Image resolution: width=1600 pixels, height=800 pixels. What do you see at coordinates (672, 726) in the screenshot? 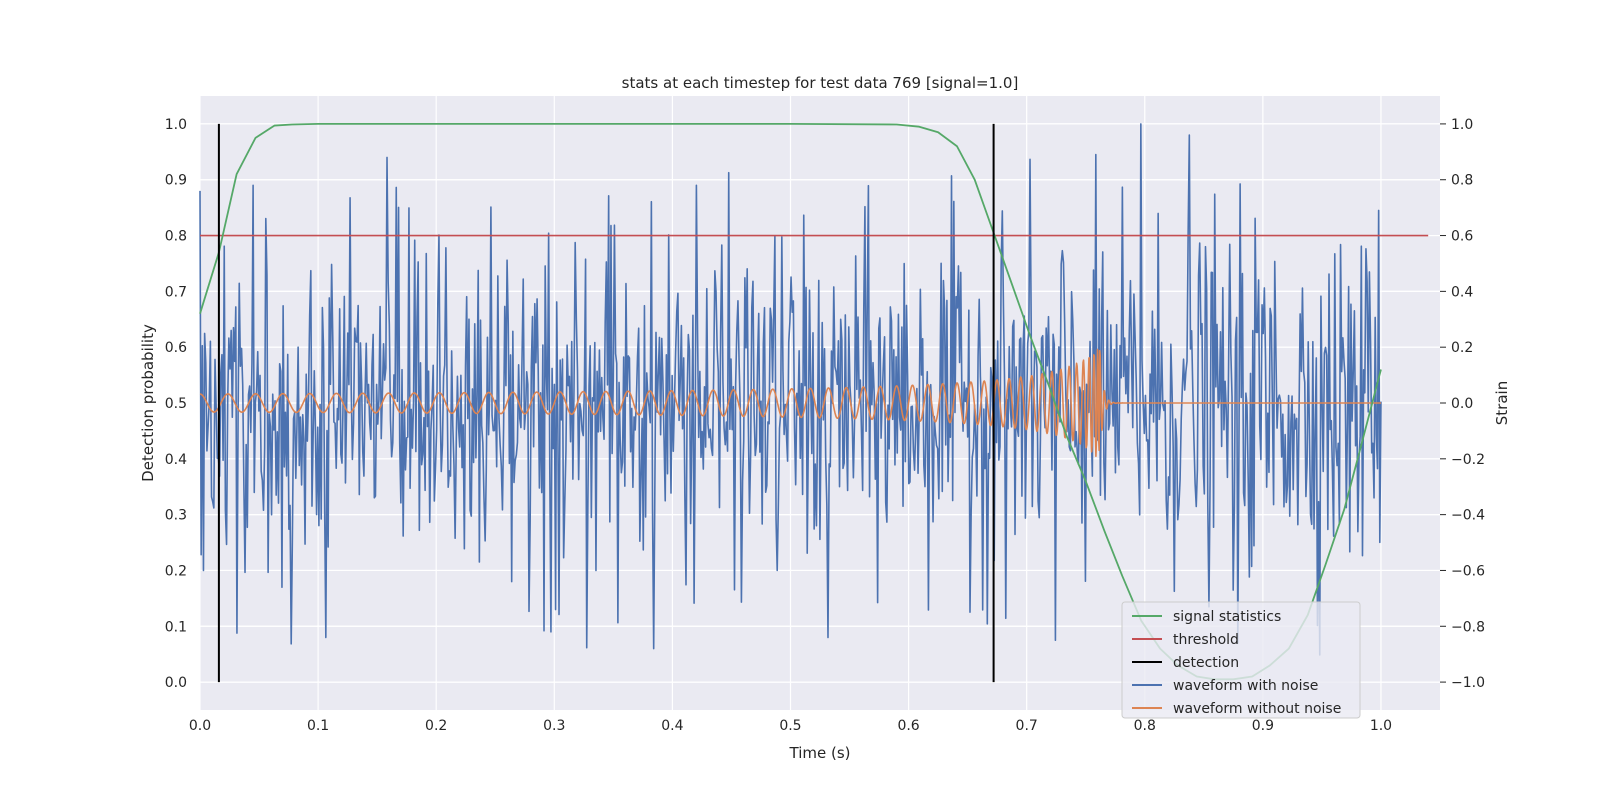
I see `x-tick-label: 0.4` at bounding box center [672, 726].